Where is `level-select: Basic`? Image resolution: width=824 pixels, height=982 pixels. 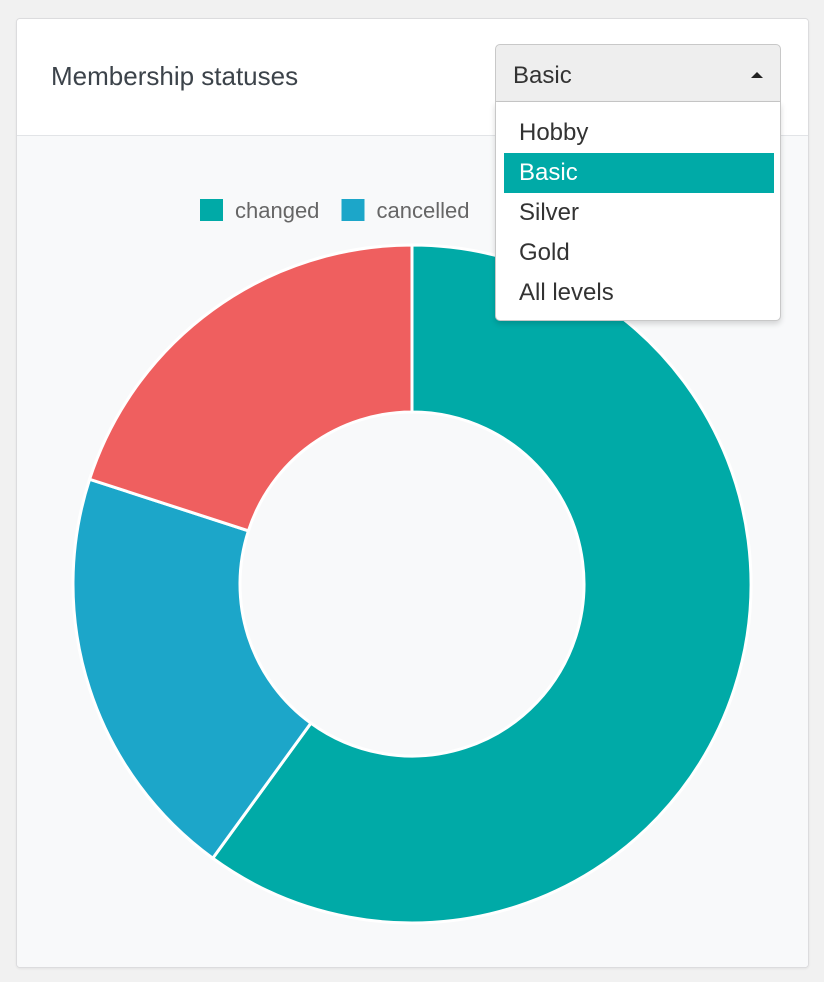
level-select: Basic is located at coordinates (638, 73).